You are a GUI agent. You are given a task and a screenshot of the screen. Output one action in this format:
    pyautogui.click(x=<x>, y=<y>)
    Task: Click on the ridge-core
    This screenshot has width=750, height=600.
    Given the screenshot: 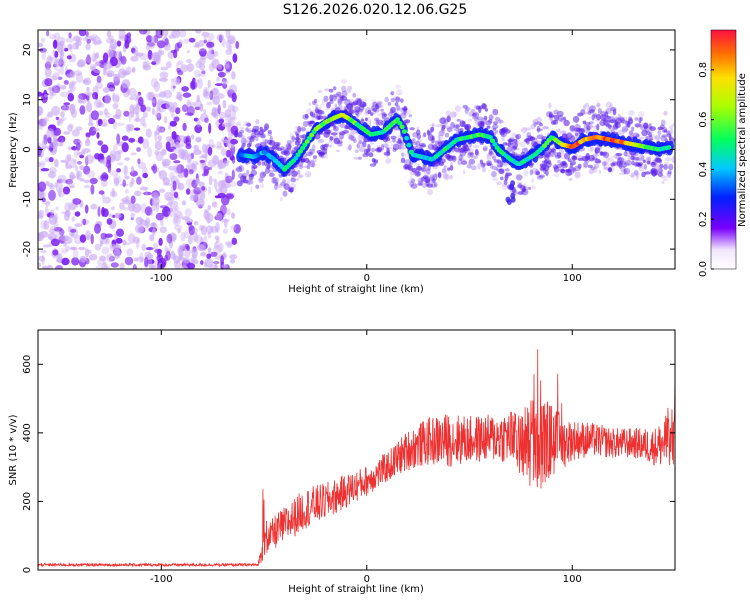 What is the action you would take?
    pyautogui.click(x=492, y=141)
    